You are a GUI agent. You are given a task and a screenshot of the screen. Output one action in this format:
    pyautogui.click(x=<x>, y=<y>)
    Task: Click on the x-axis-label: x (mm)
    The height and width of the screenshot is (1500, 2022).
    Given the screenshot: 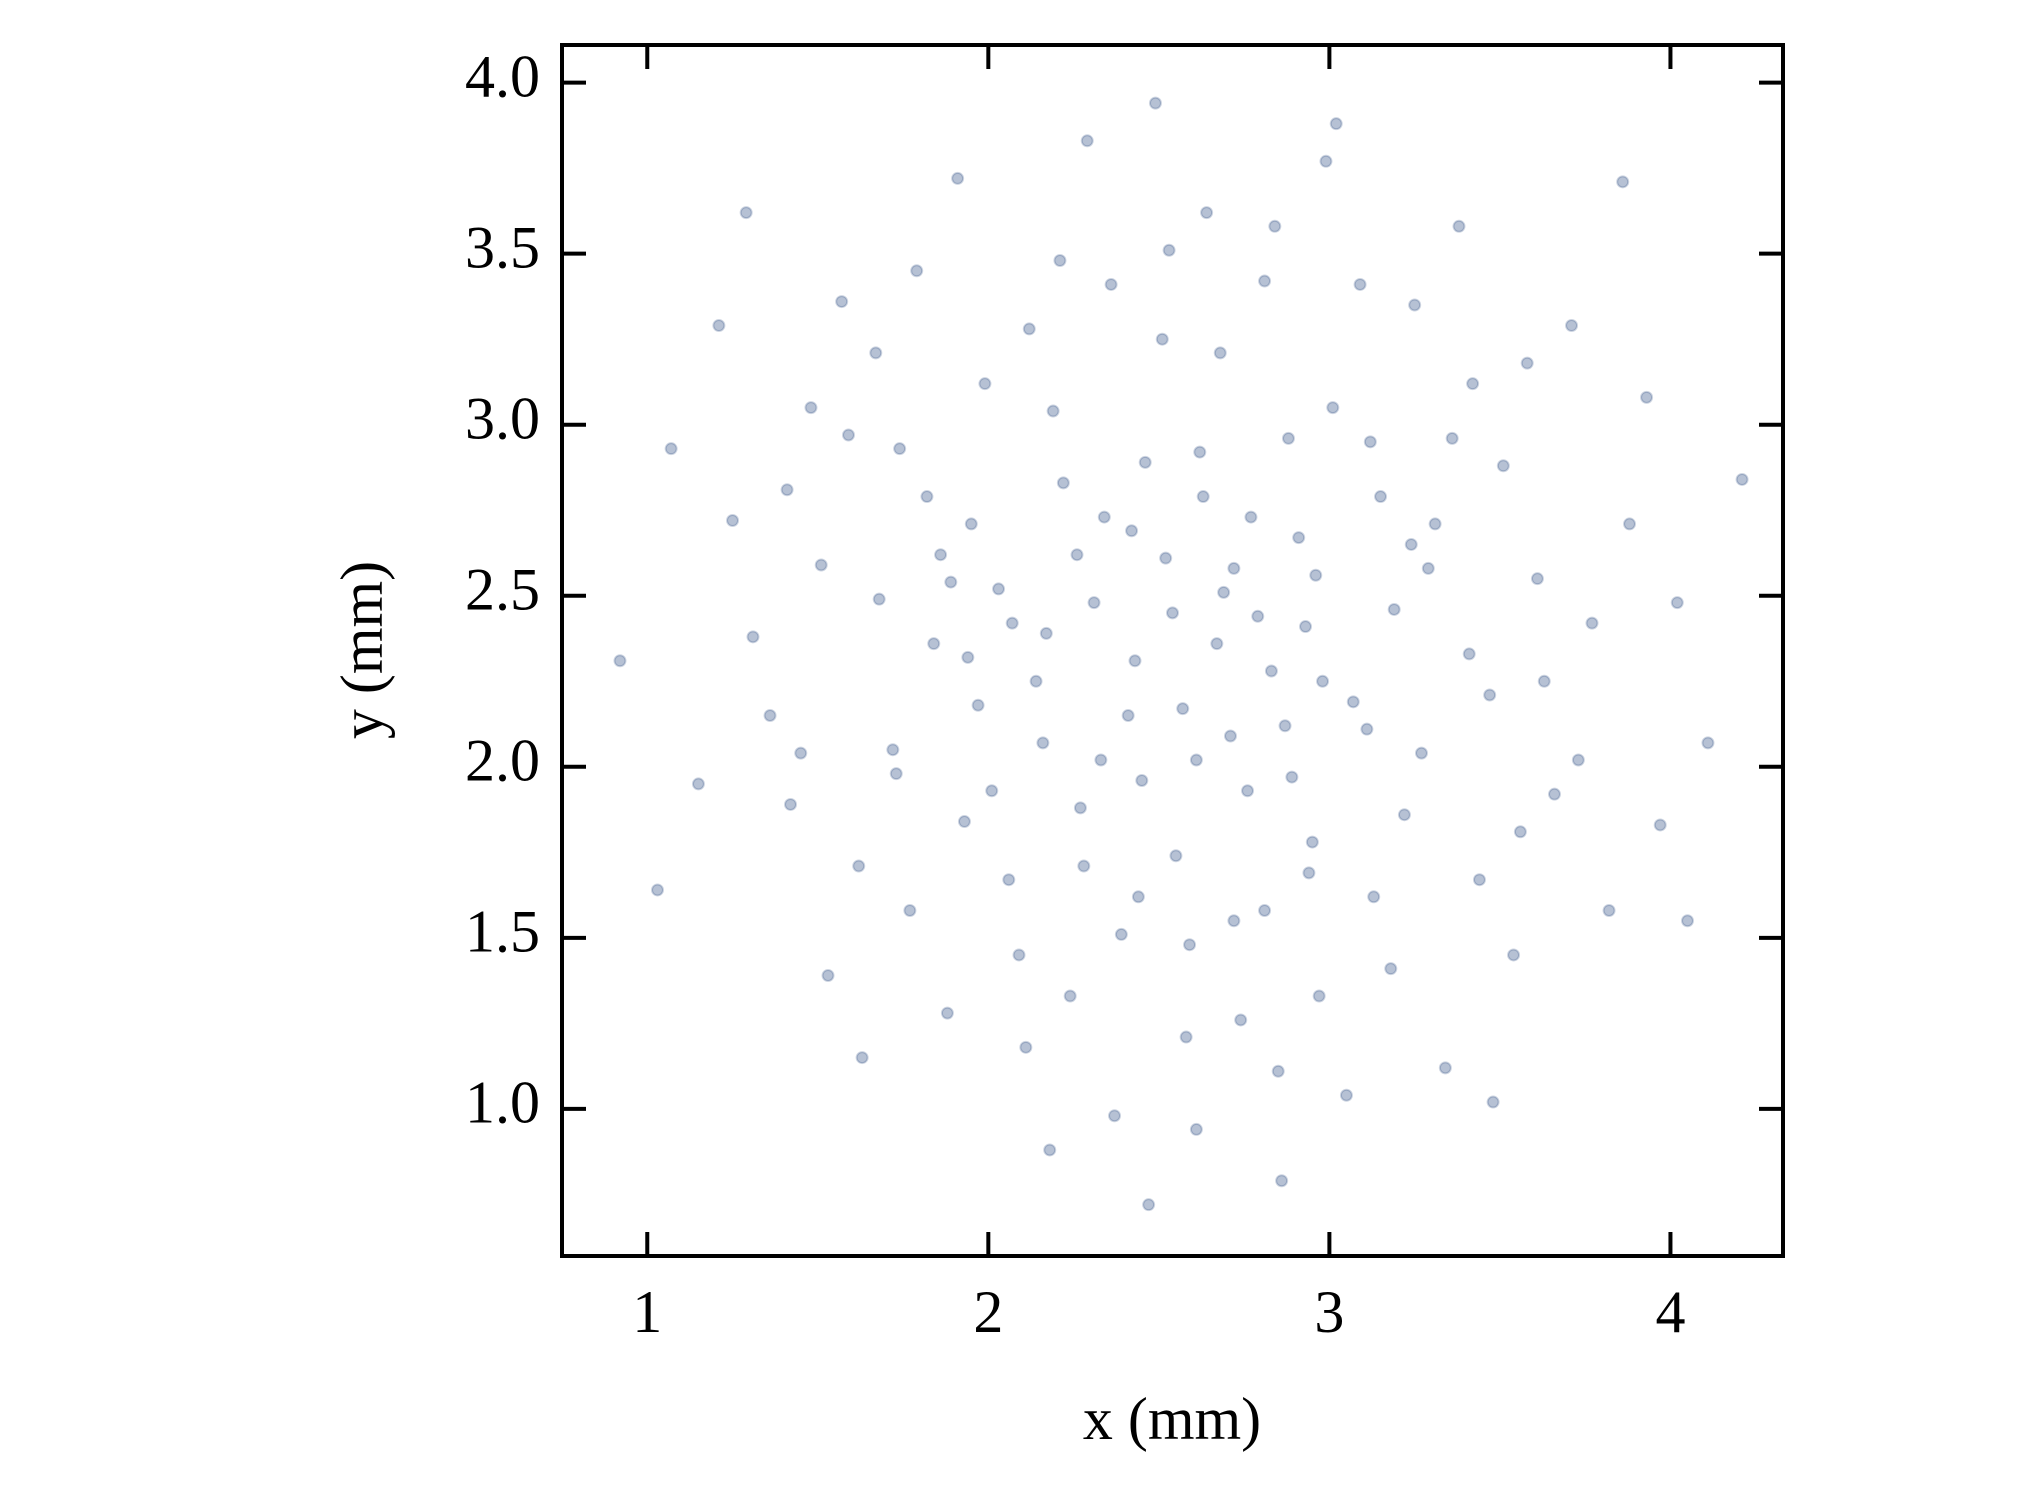 What is the action you would take?
    pyautogui.click(x=1172, y=1419)
    